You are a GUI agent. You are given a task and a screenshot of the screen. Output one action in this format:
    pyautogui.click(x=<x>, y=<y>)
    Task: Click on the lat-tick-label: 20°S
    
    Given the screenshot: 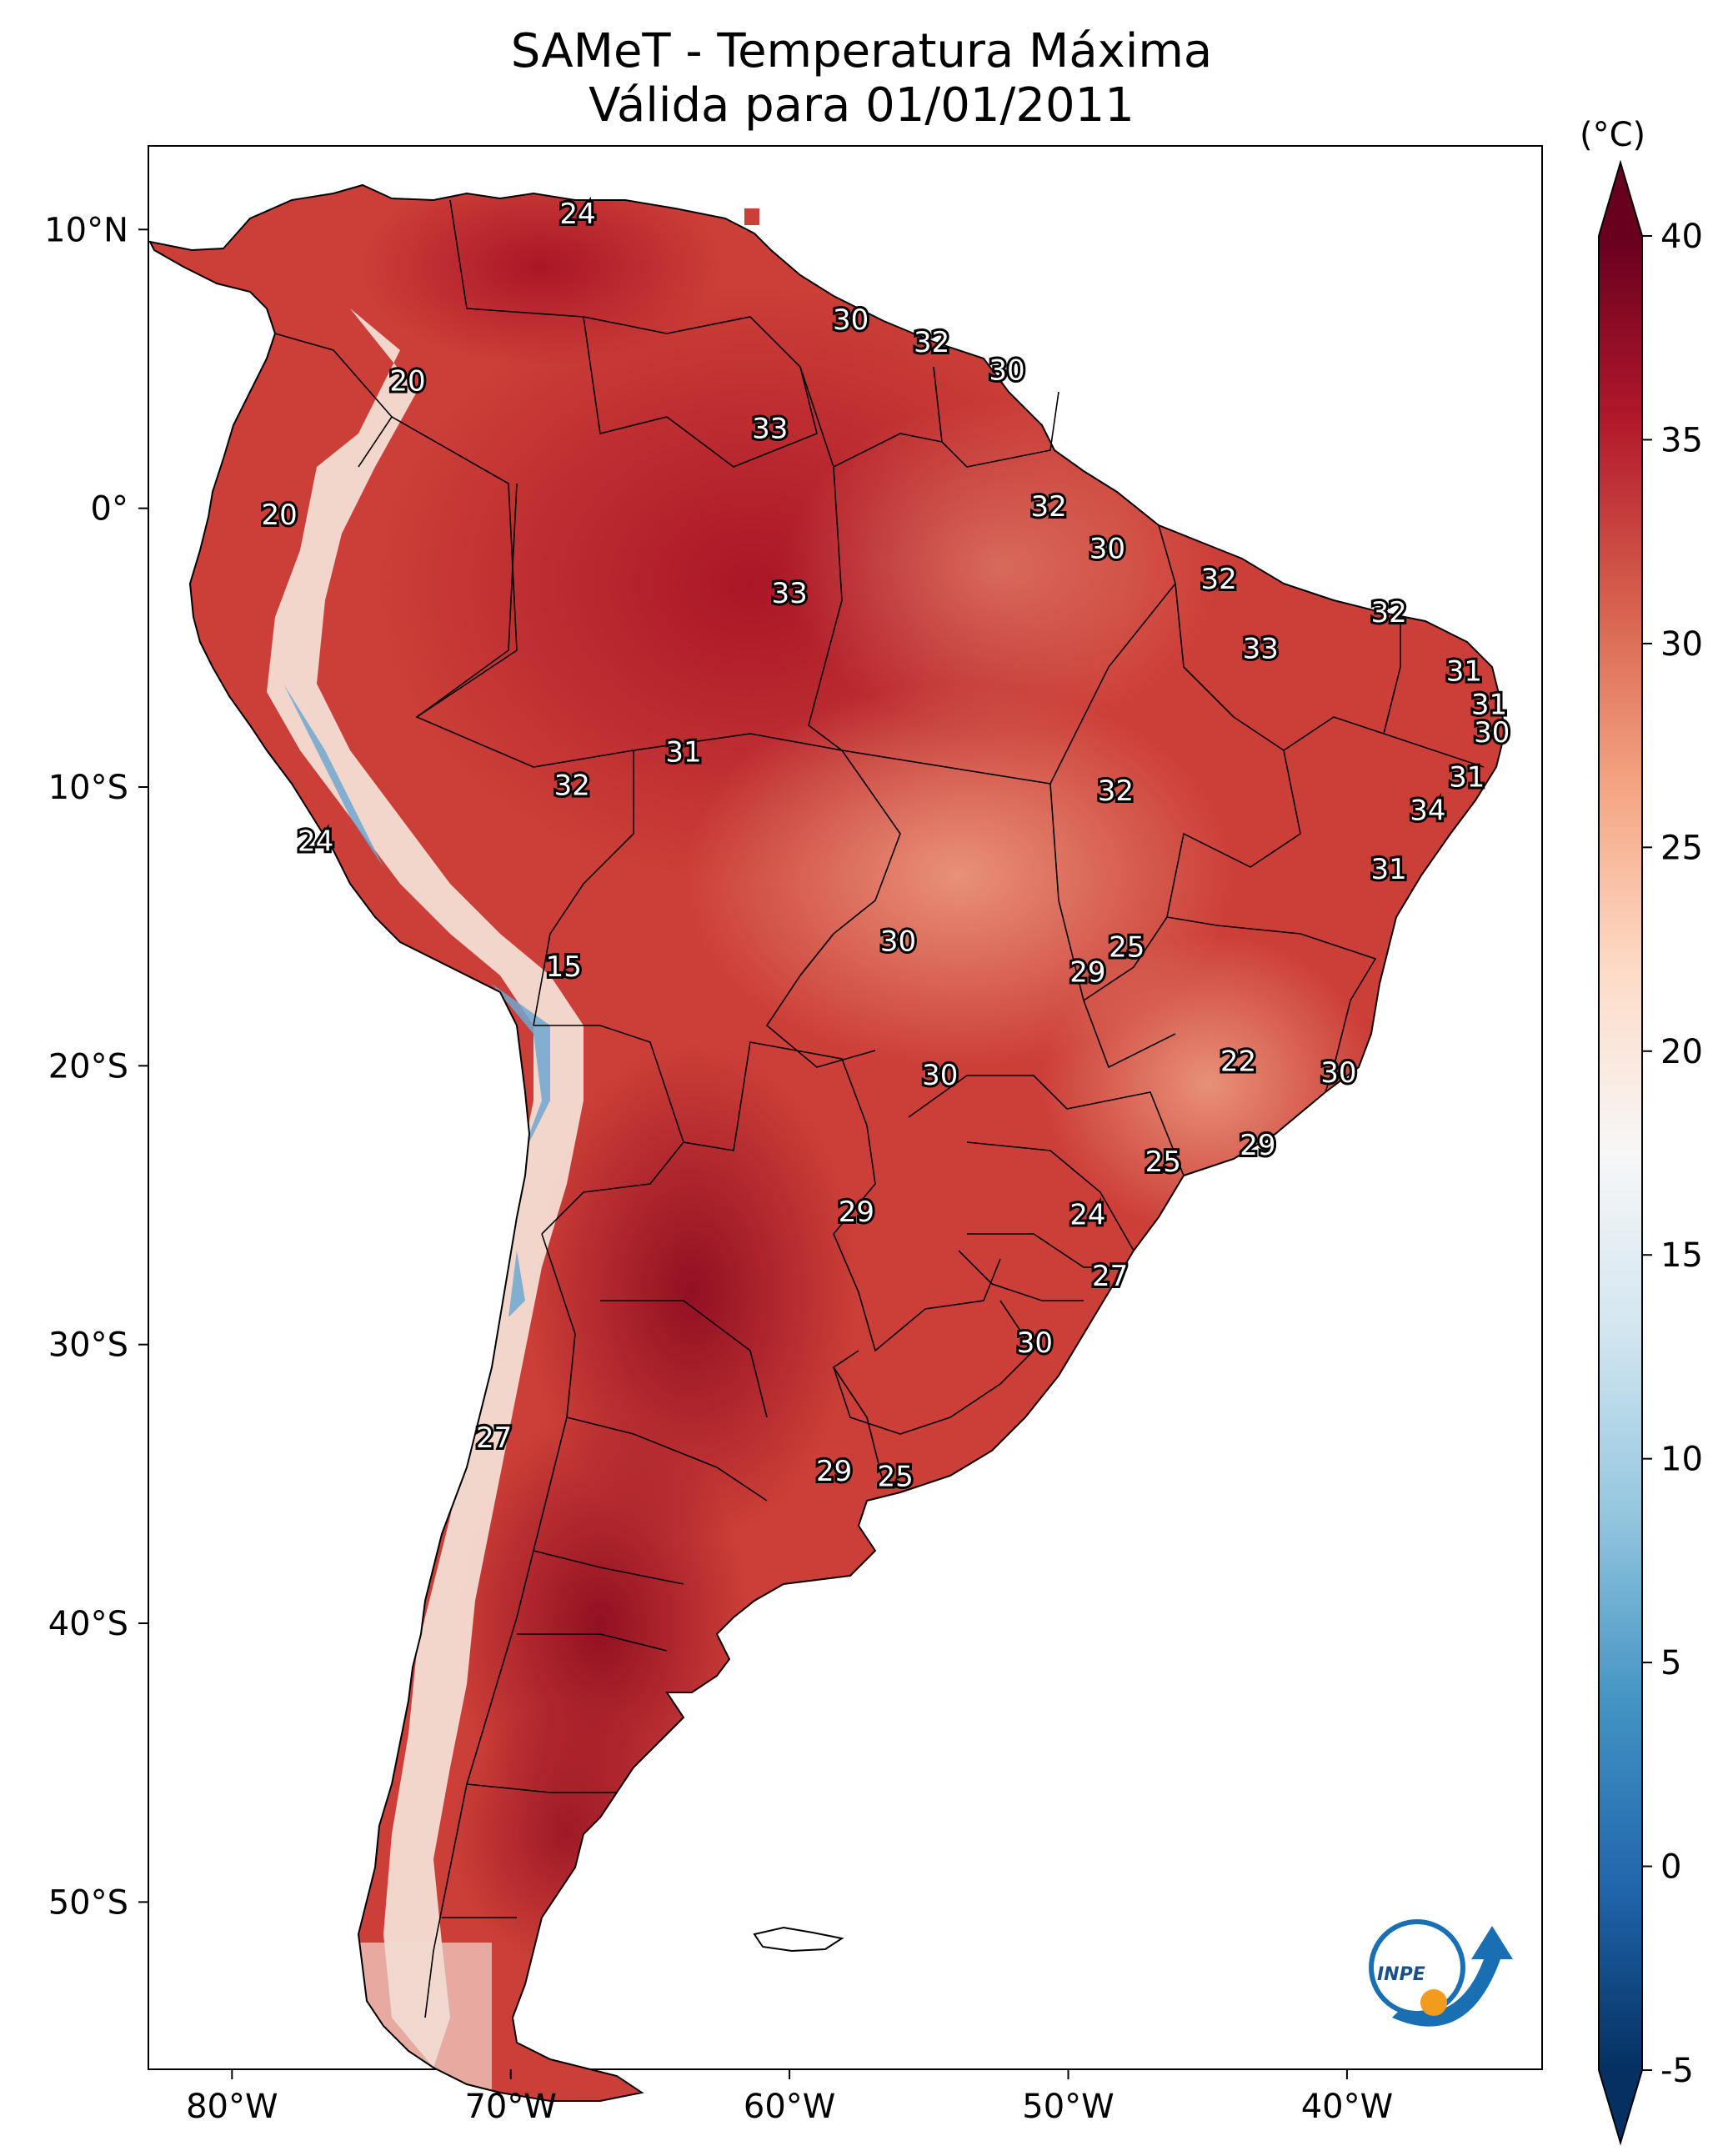 What is the action you would take?
    pyautogui.click(x=88, y=1066)
    